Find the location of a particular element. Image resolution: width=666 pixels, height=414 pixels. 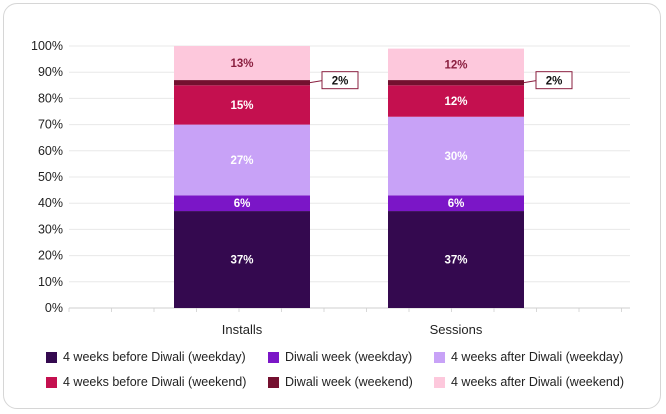

data-label: 27% is located at coordinates (241, 161).